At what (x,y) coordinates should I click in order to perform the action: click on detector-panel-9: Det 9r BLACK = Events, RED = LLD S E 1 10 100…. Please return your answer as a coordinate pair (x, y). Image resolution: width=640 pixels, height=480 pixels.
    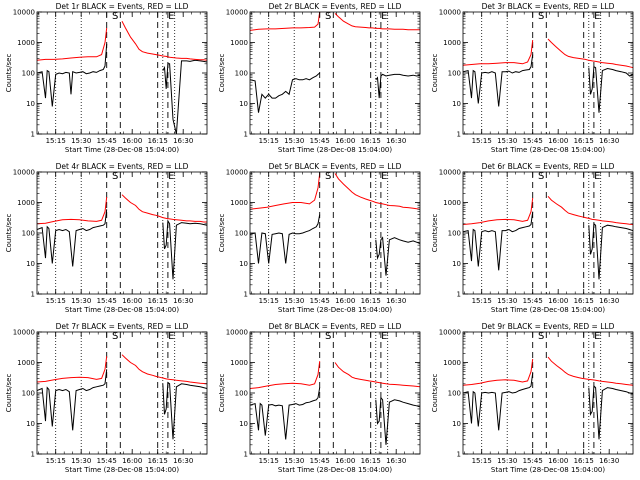
    Looking at the image, I should click on (532, 400).